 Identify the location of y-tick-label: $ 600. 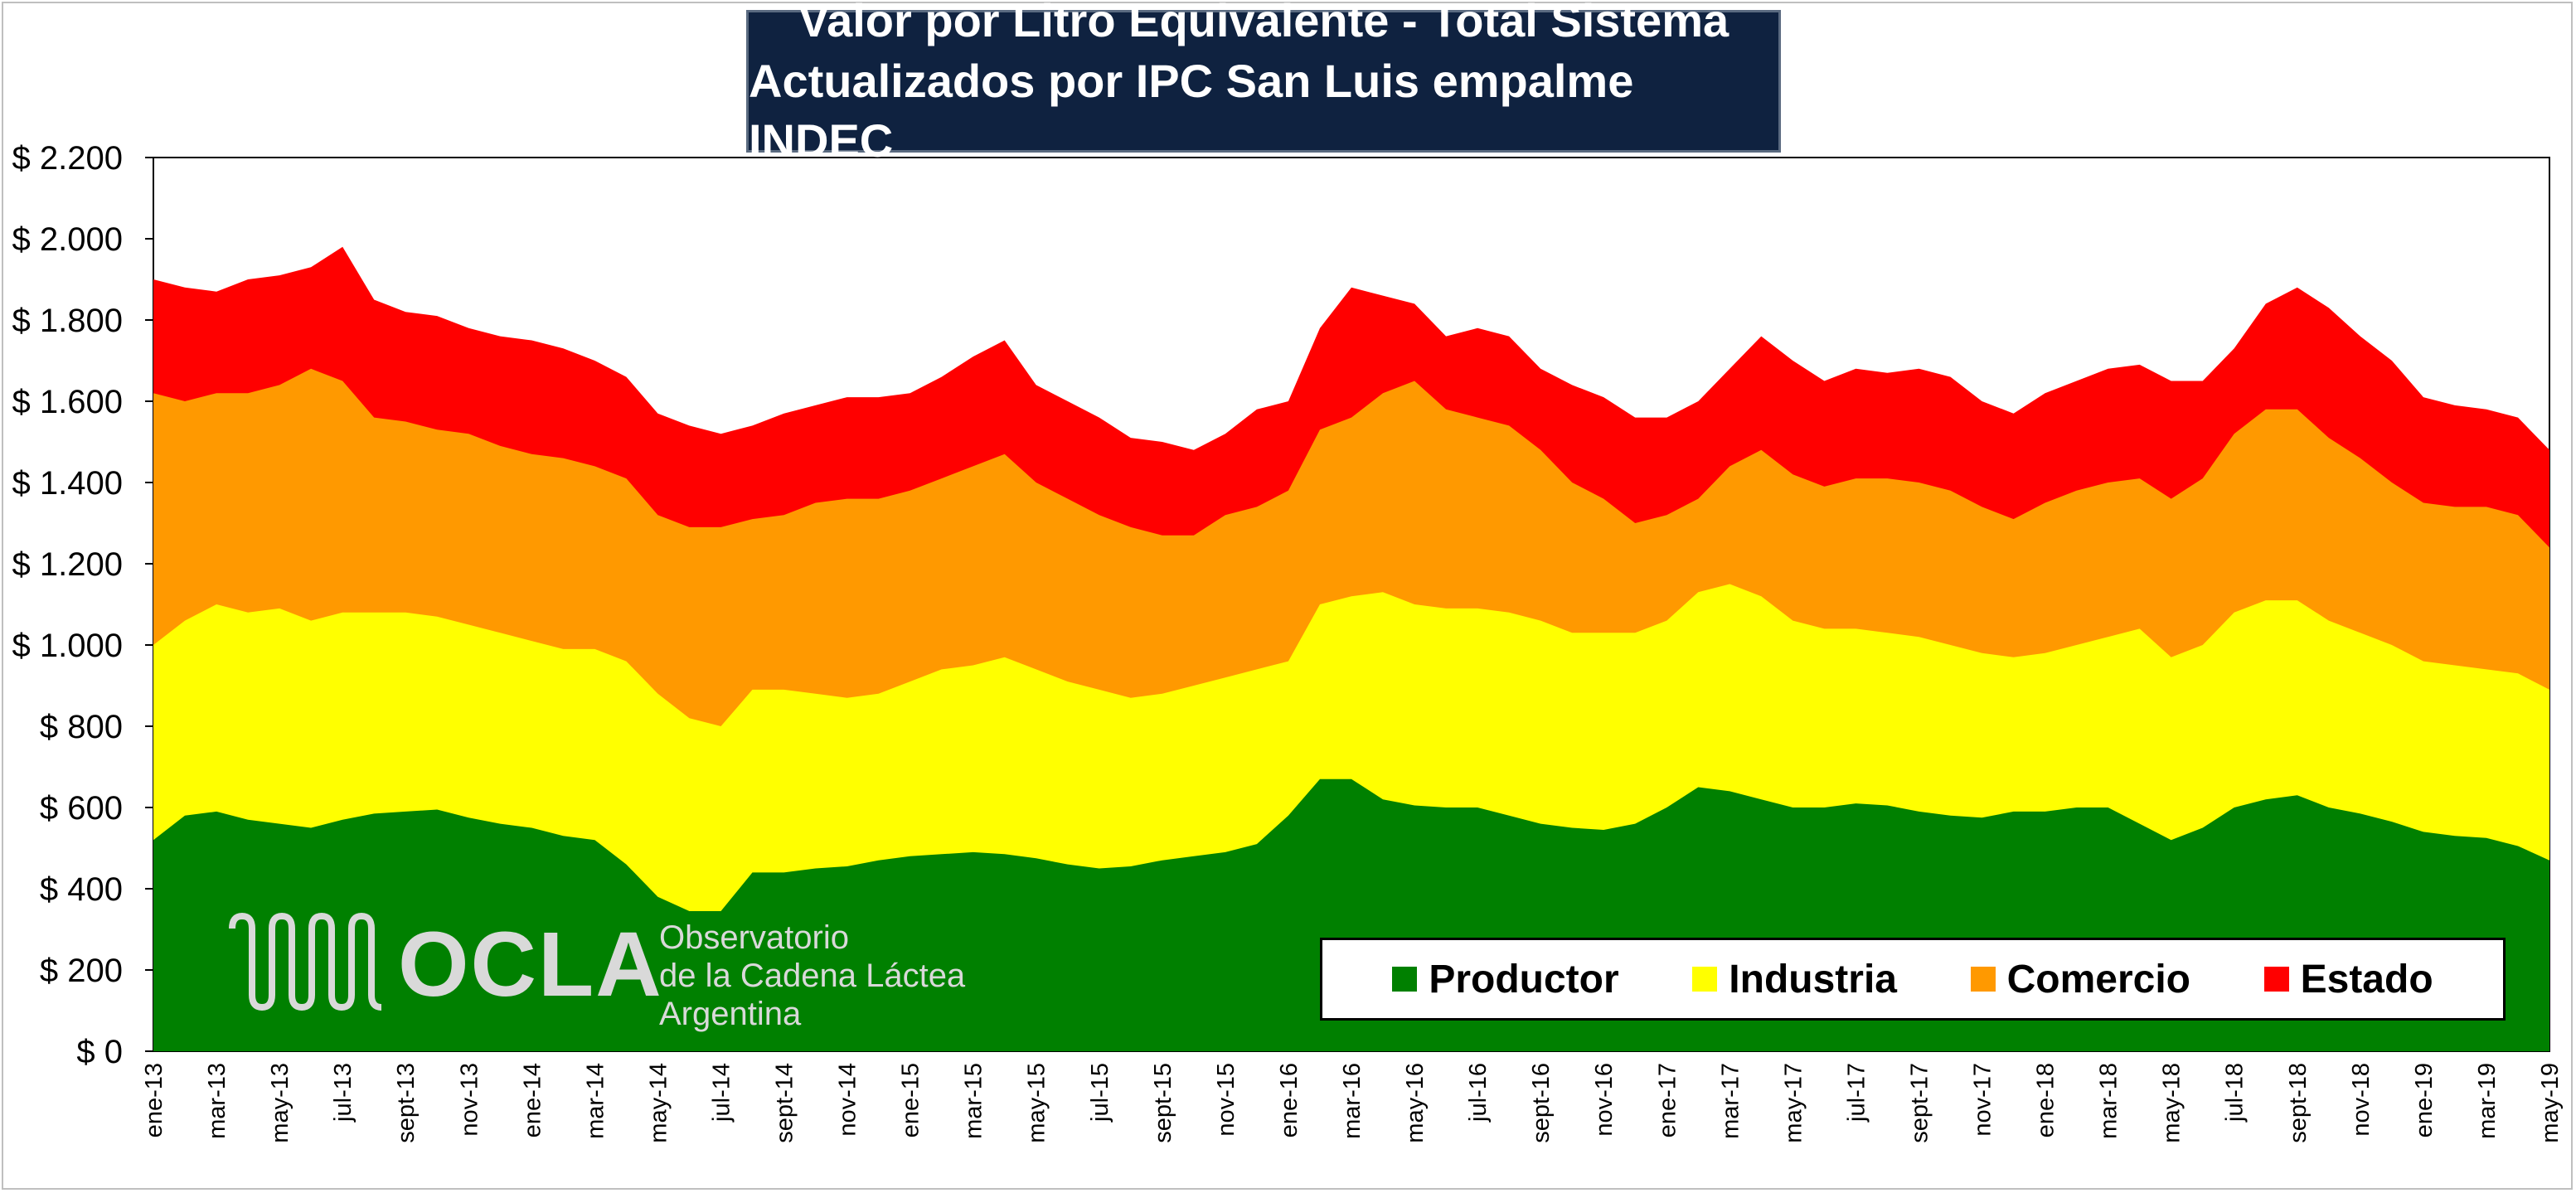
(81, 808).